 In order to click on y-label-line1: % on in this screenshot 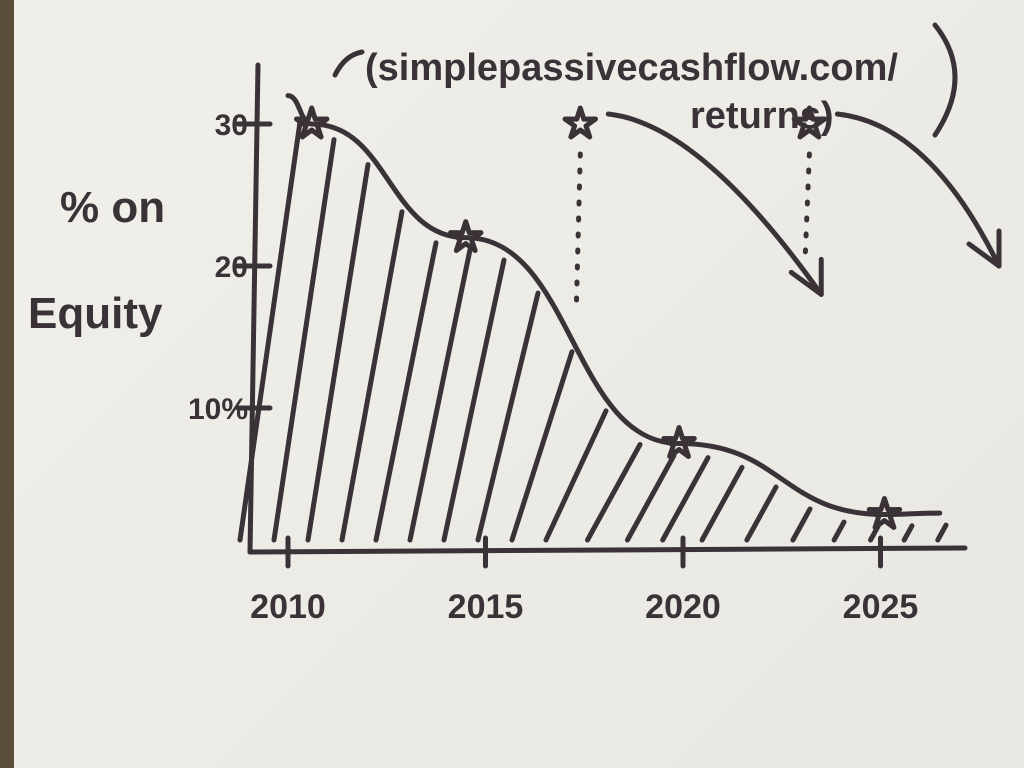, I will do `click(112, 207)`.